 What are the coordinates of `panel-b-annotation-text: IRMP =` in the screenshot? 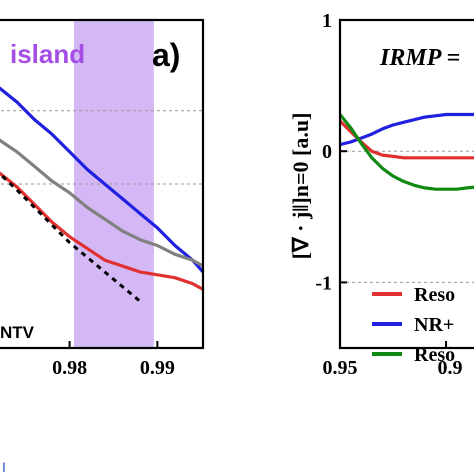 It's located at (419, 58).